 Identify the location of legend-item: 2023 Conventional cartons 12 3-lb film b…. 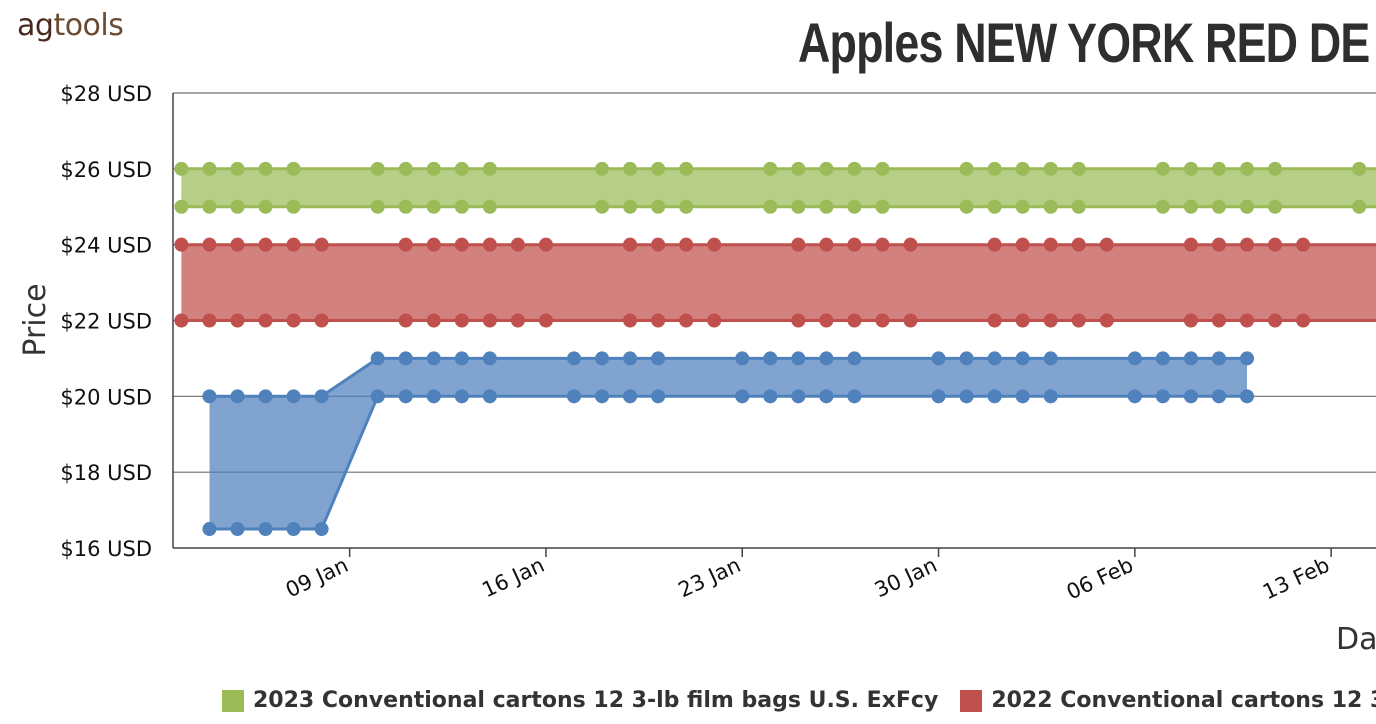
(580, 700).